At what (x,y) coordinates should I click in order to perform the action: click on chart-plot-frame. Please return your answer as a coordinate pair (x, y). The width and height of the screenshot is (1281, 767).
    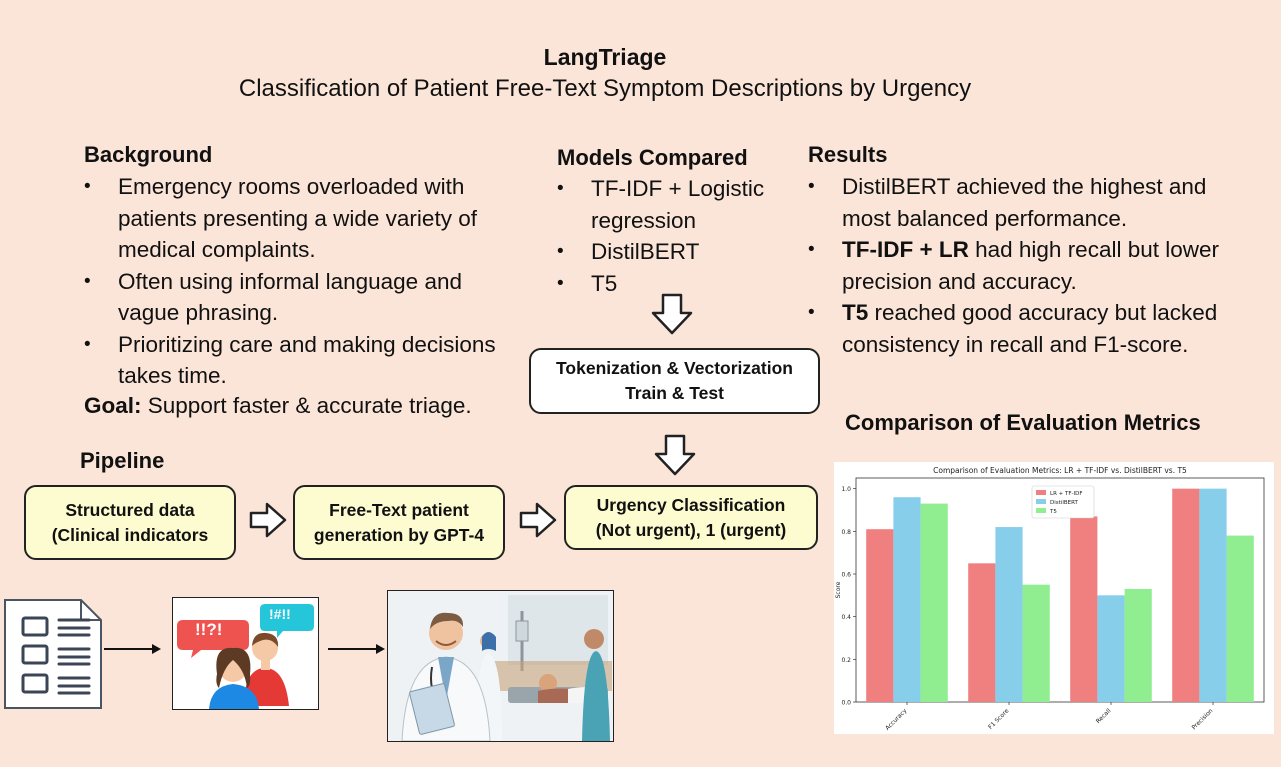
    Looking at the image, I should click on (1060, 590).